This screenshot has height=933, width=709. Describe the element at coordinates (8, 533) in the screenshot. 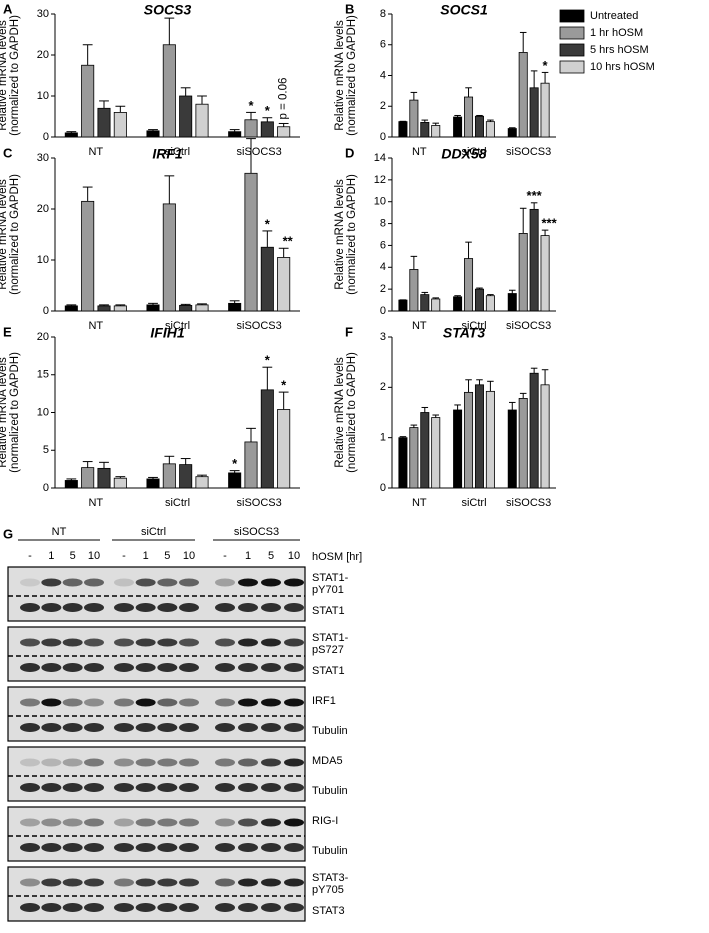

I see `panel-label: G` at that location.